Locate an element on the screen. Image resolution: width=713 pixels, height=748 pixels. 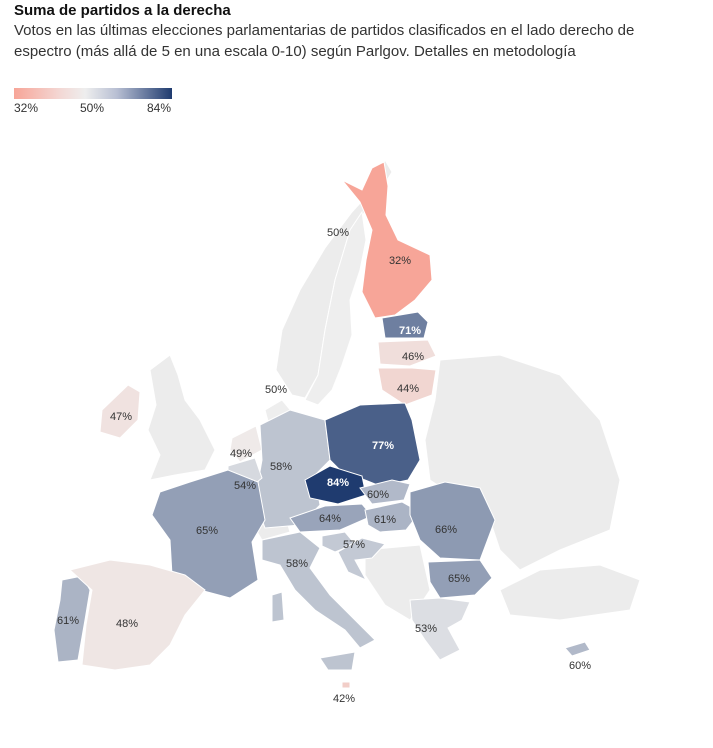
country-netherlands is located at coordinates (246, 444).